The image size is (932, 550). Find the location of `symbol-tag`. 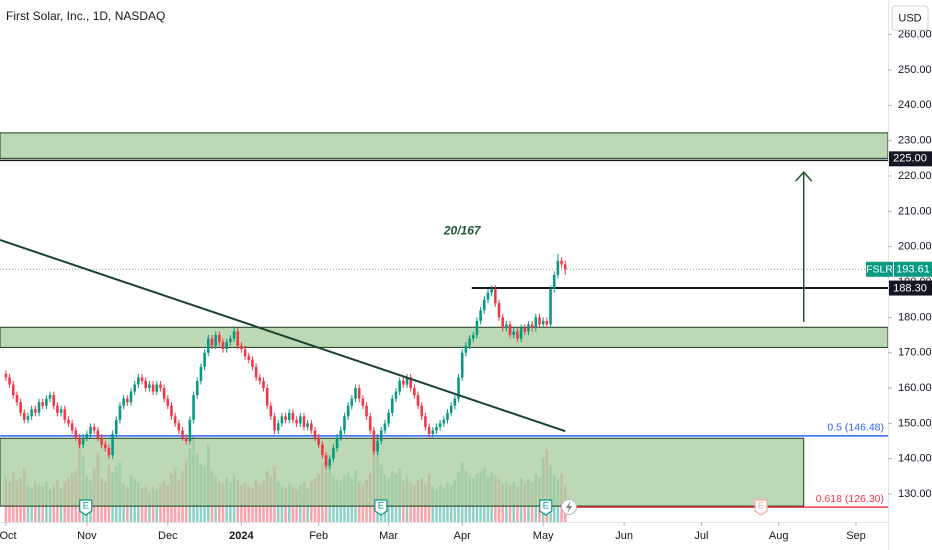

symbol-tag is located at coordinates (879, 269).